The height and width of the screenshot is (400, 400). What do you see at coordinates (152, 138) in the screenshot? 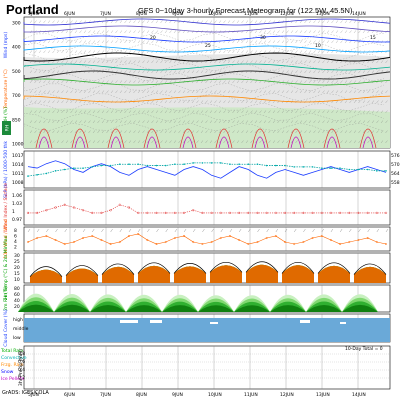
I see `surface-temp-contour` at bounding box center [152, 138].